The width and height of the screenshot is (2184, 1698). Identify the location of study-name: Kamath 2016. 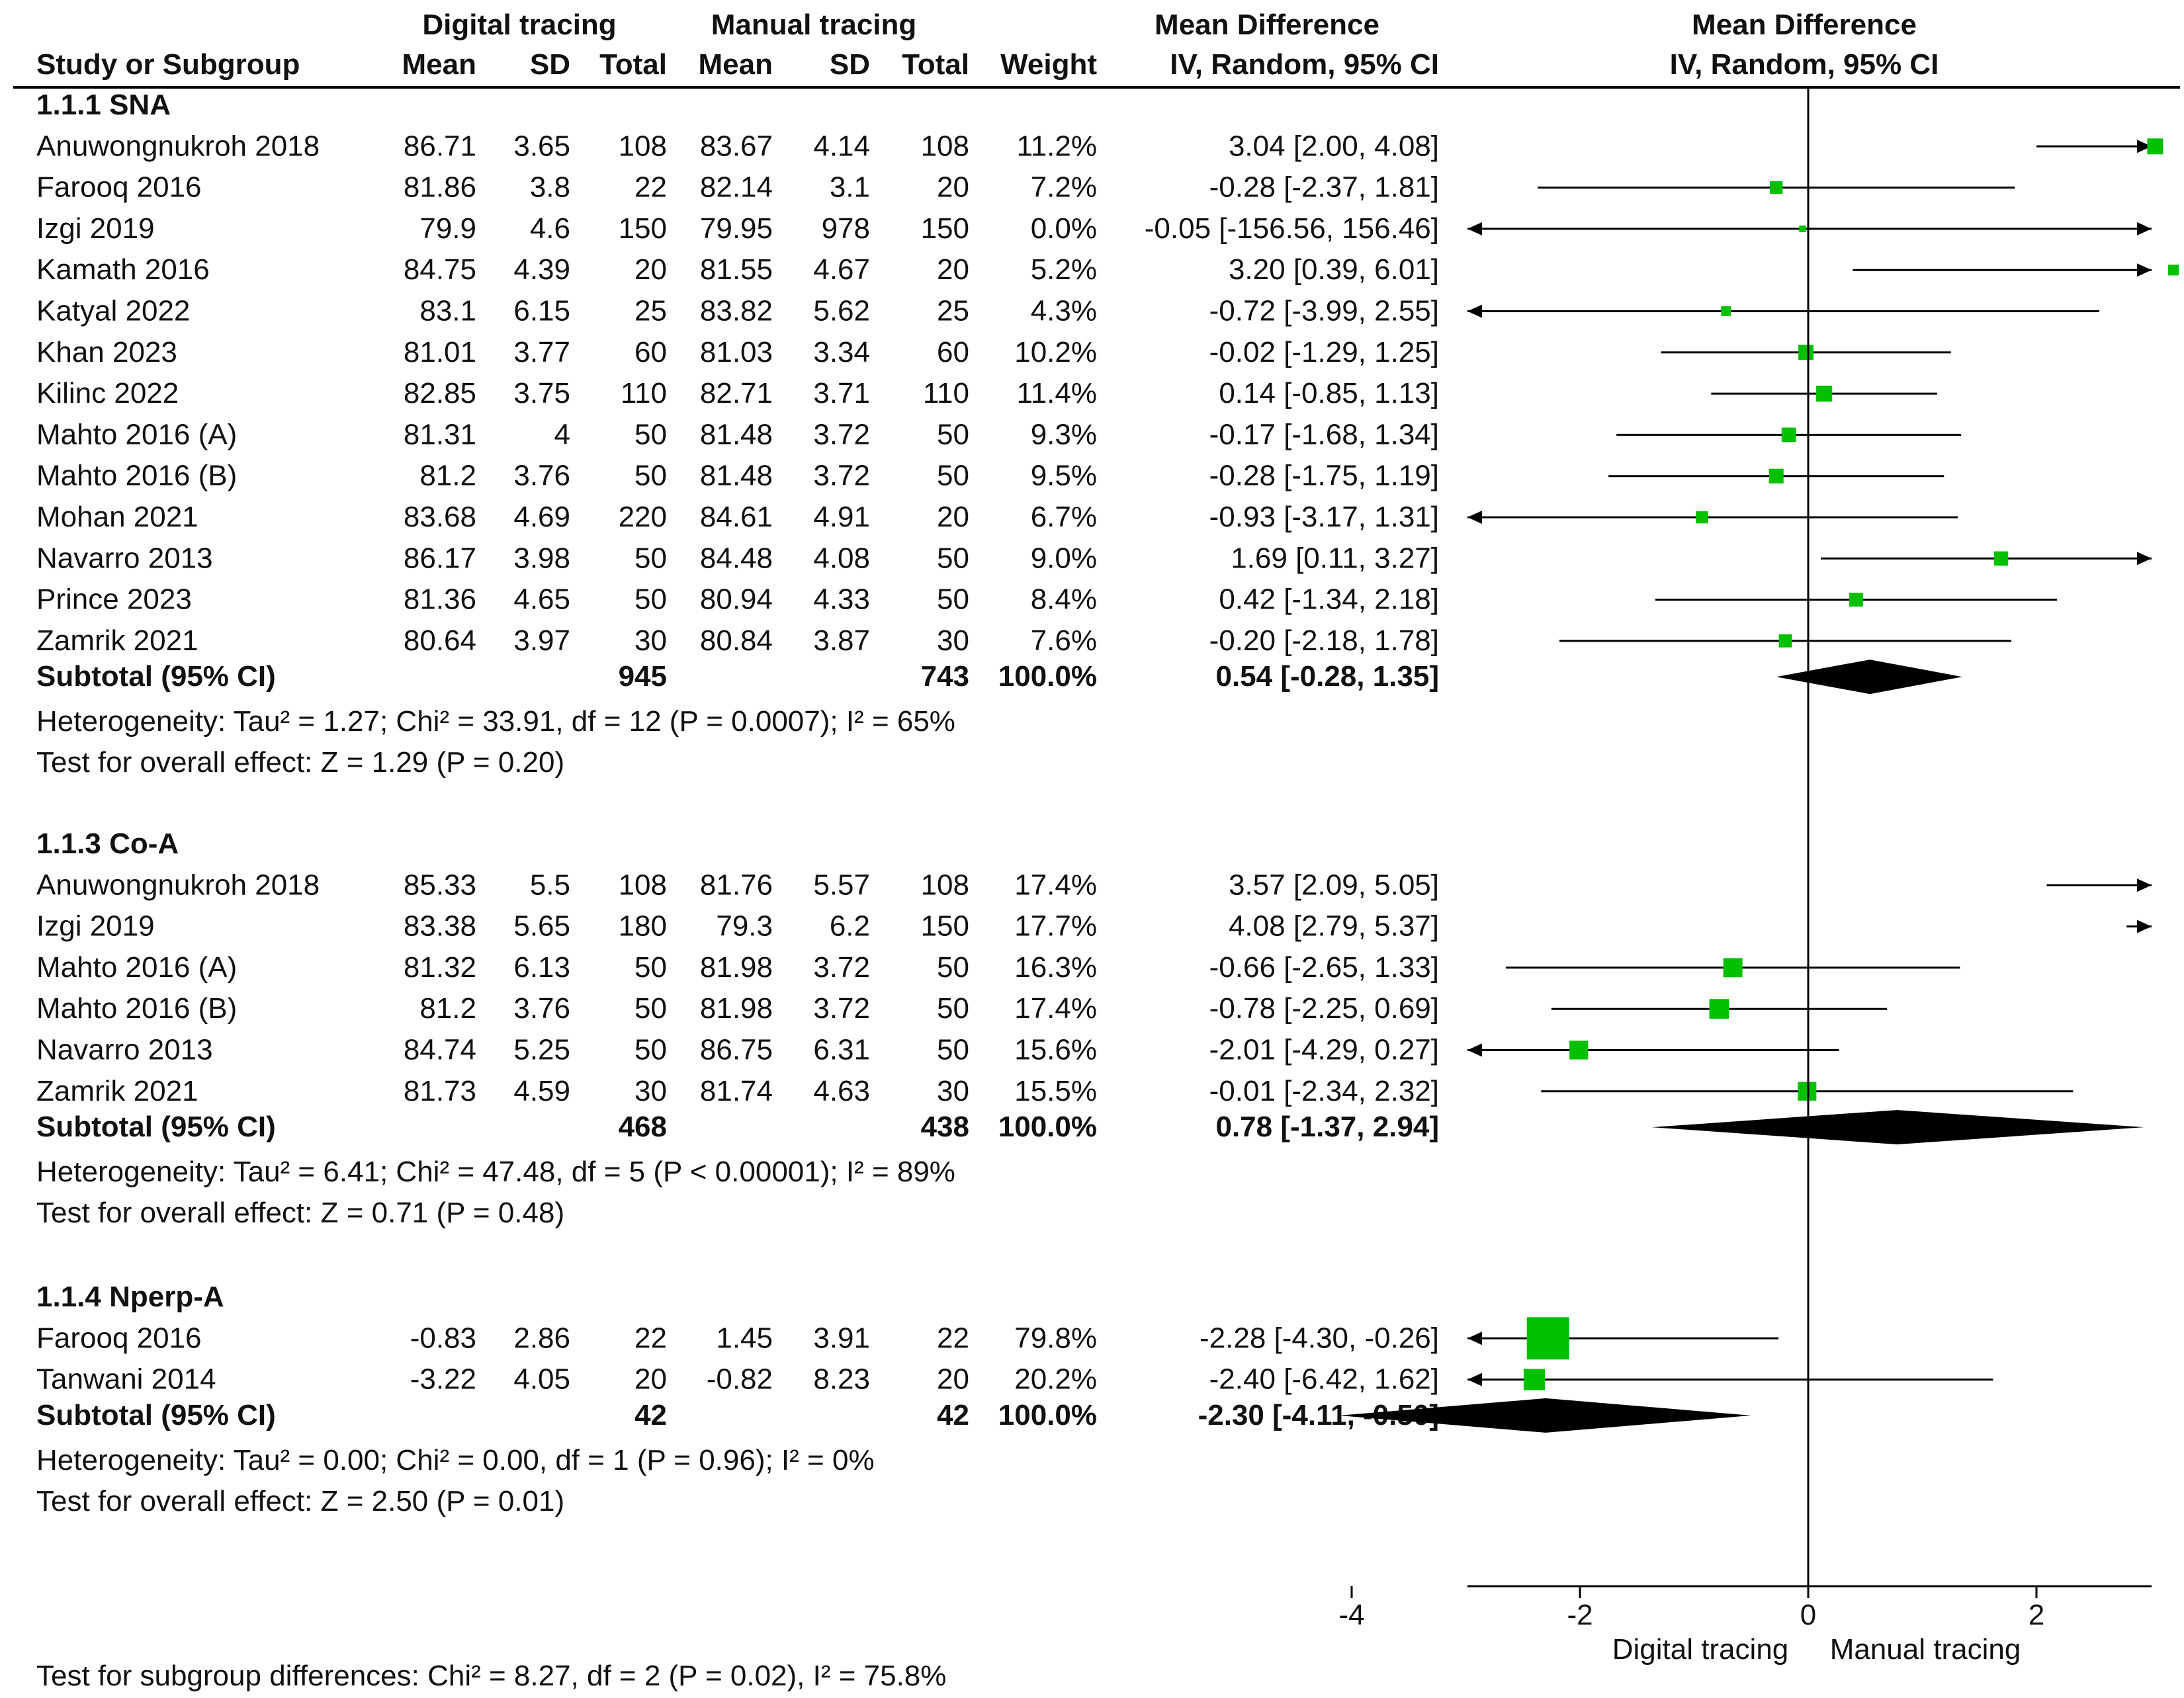
(123, 269).